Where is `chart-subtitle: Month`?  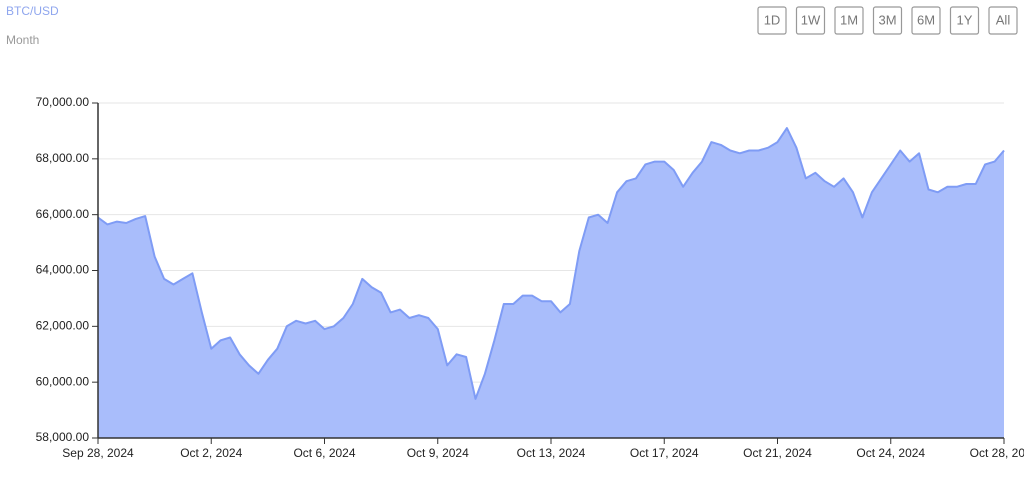
chart-subtitle: Month is located at coordinates (22, 40).